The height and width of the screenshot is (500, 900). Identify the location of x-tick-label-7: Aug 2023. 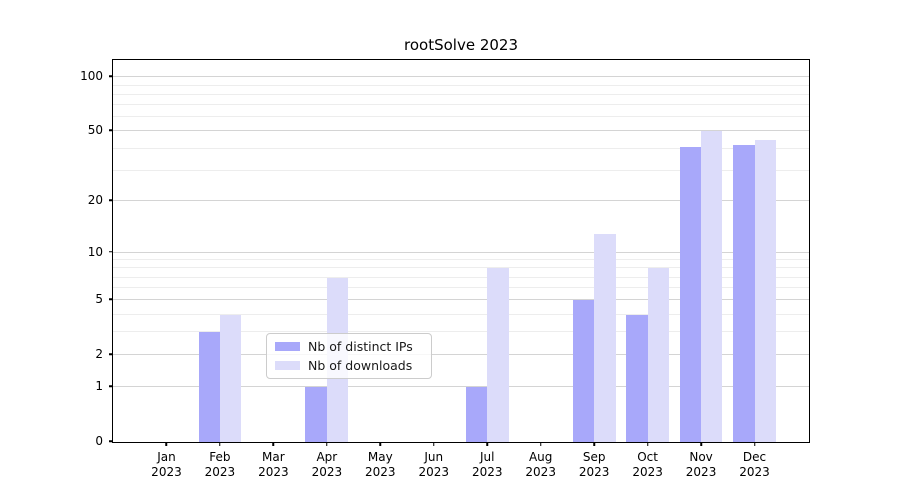
(540, 464).